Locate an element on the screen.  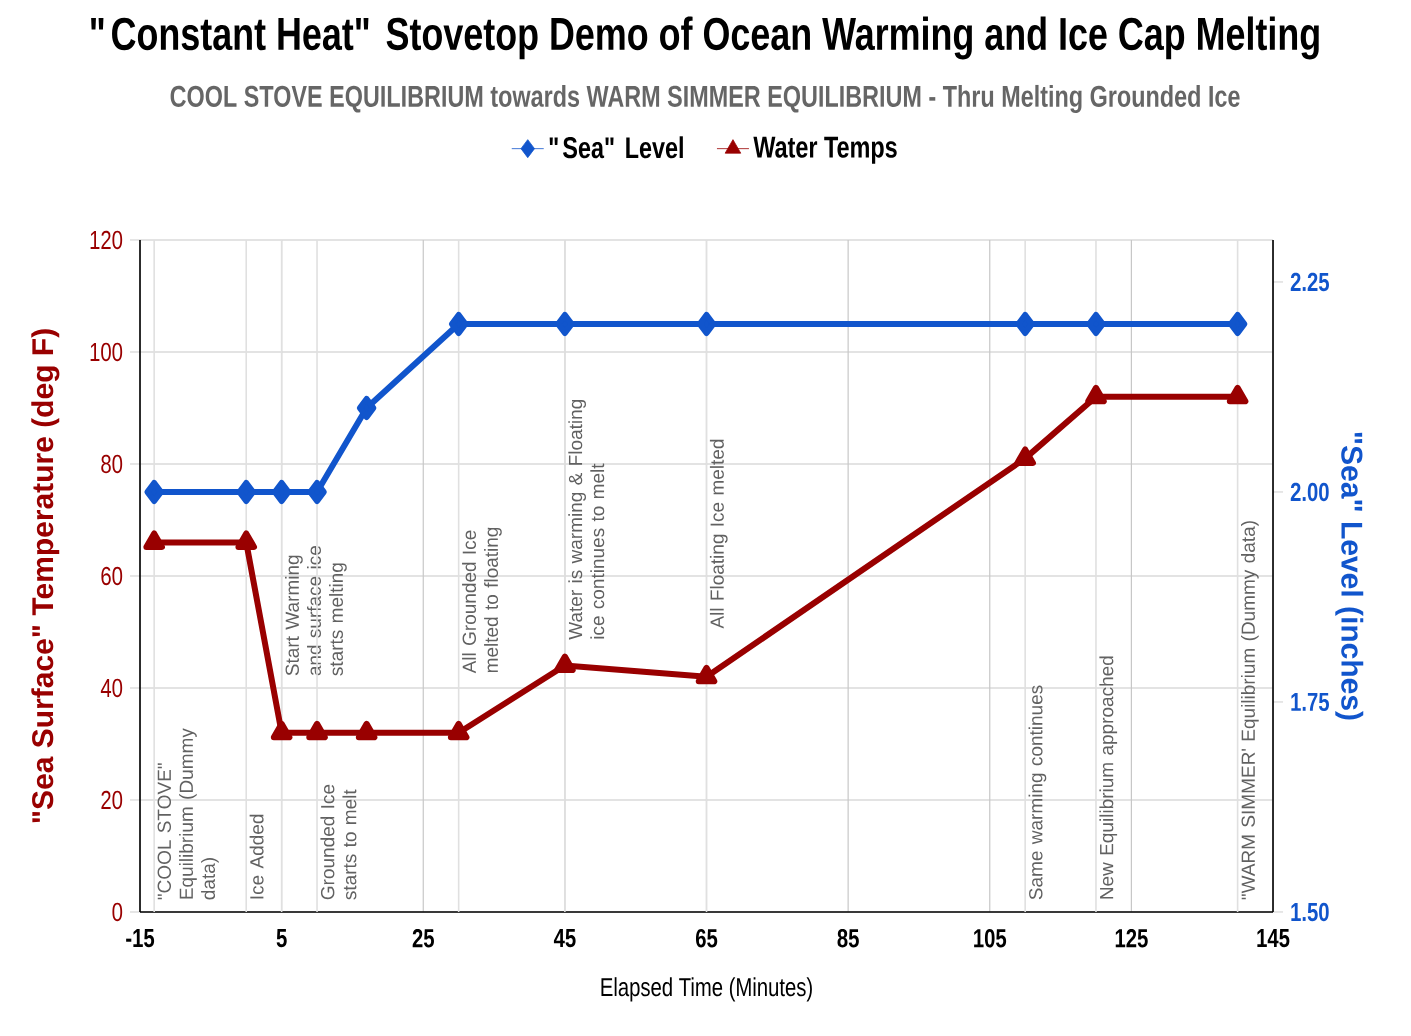
y2-tick-label: 1.75 is located at coordinates (1310, 702).